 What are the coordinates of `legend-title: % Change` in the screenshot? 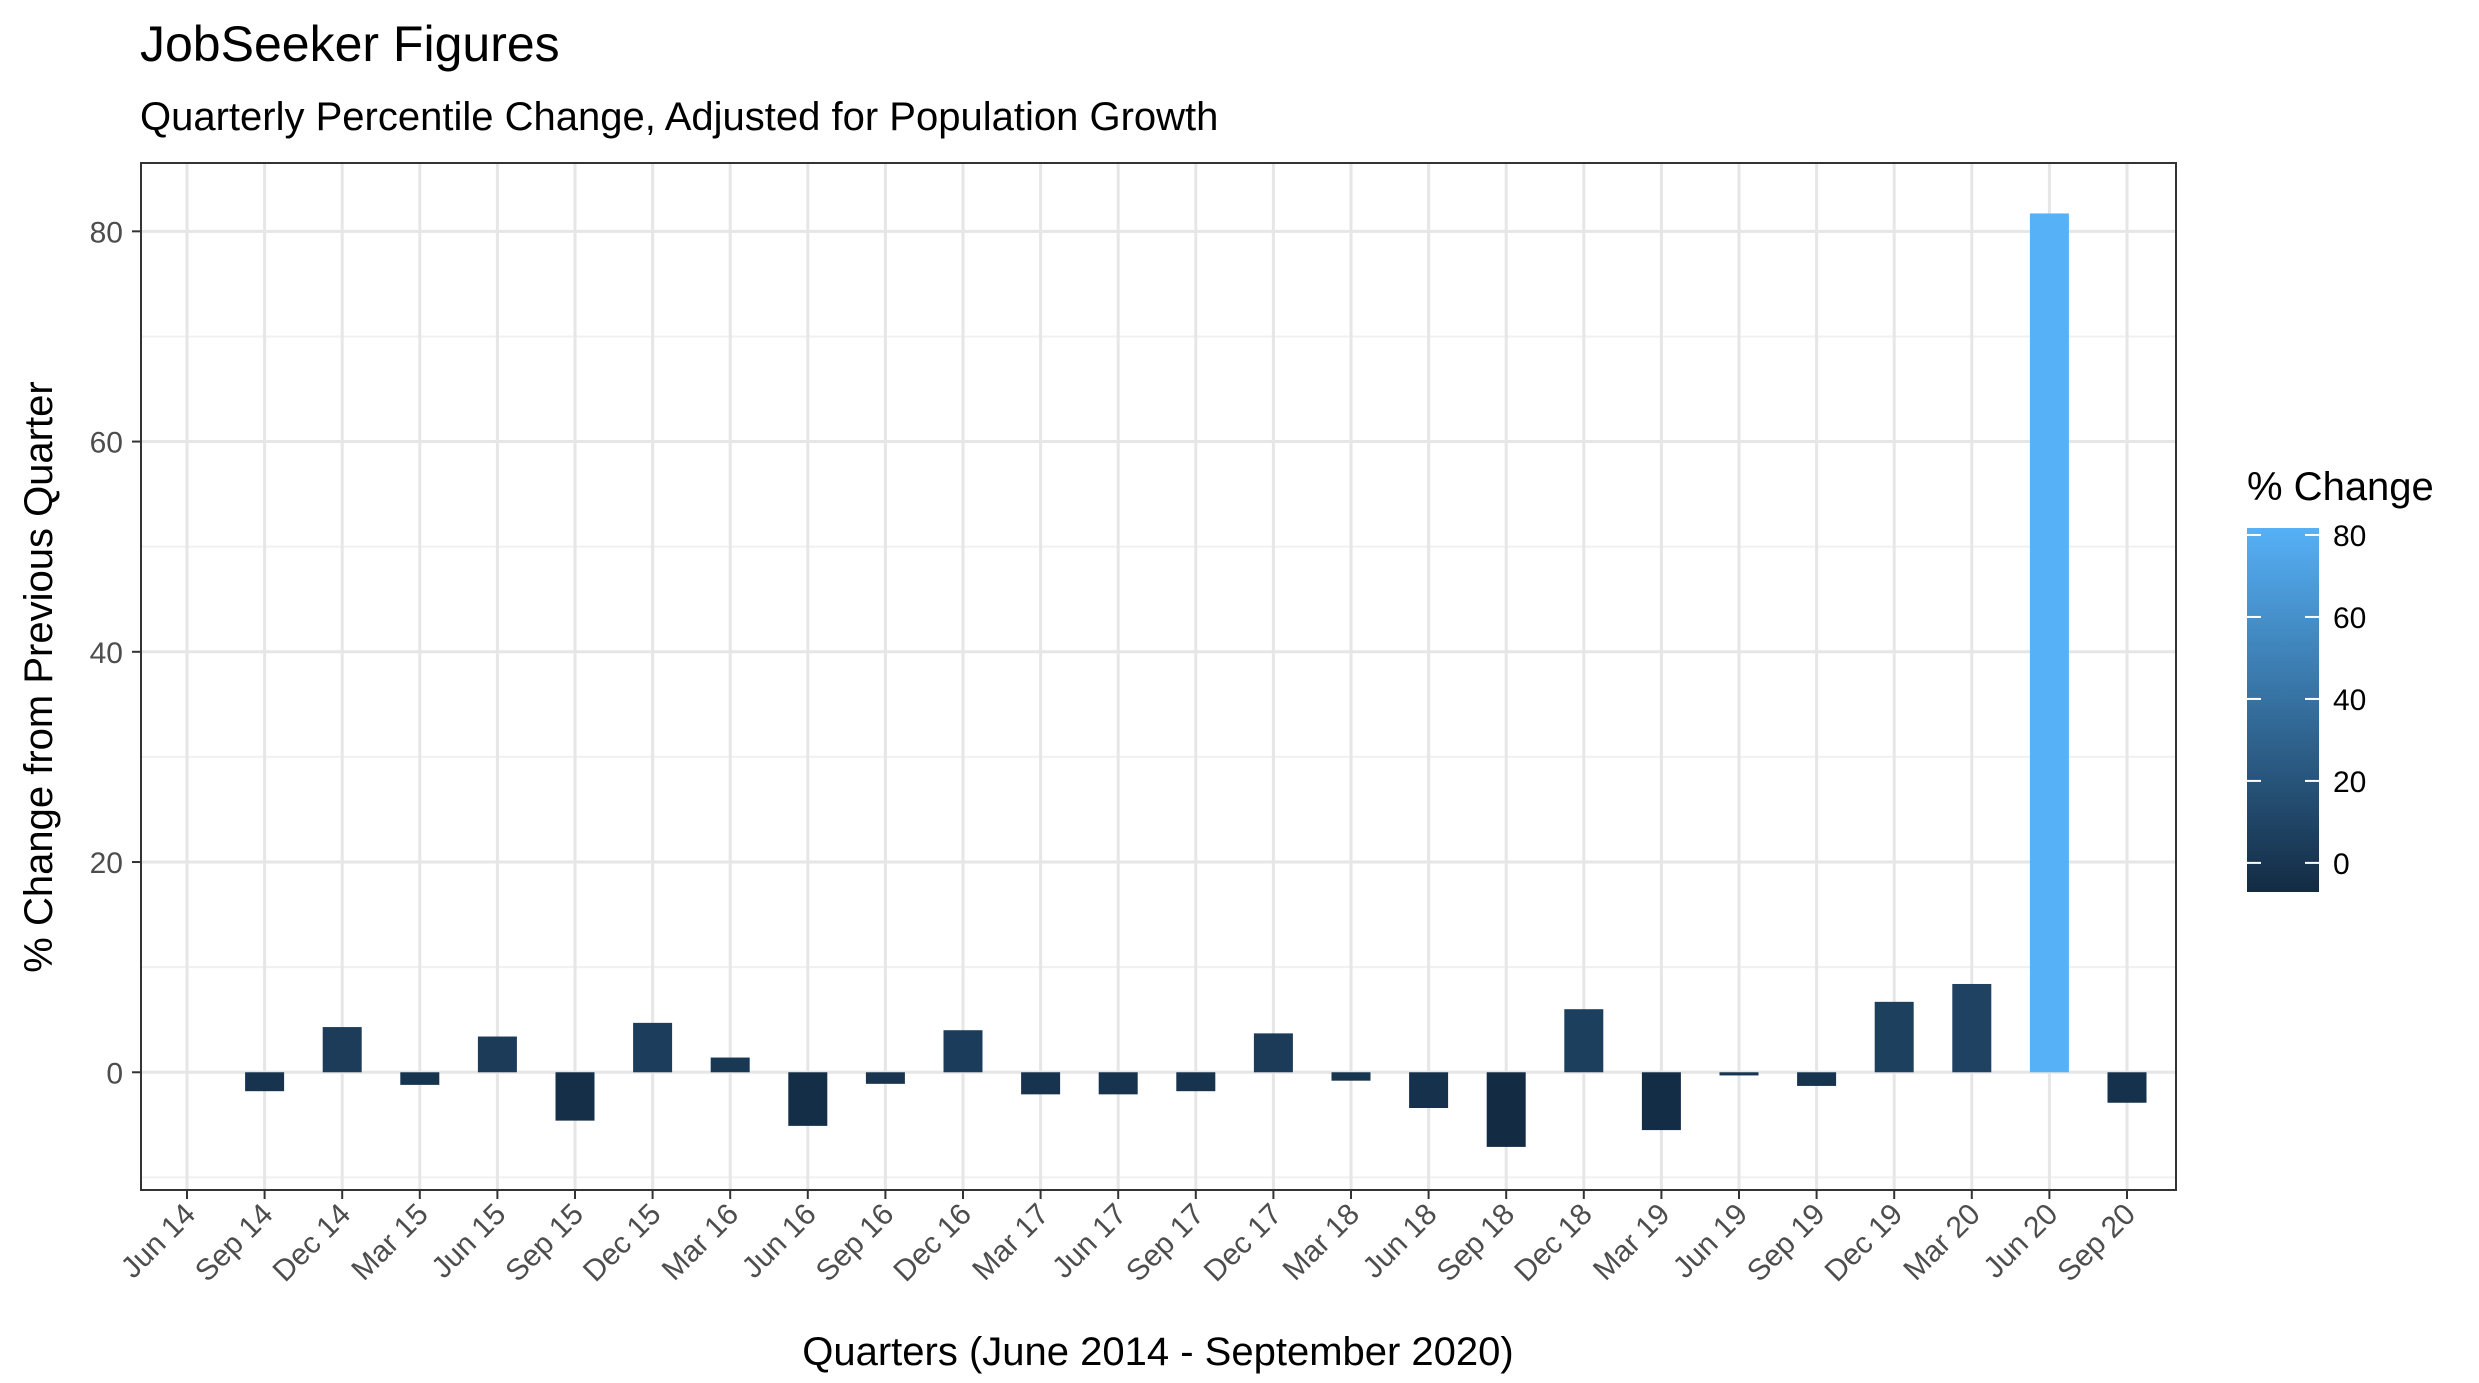 It's located at (2340, 487).